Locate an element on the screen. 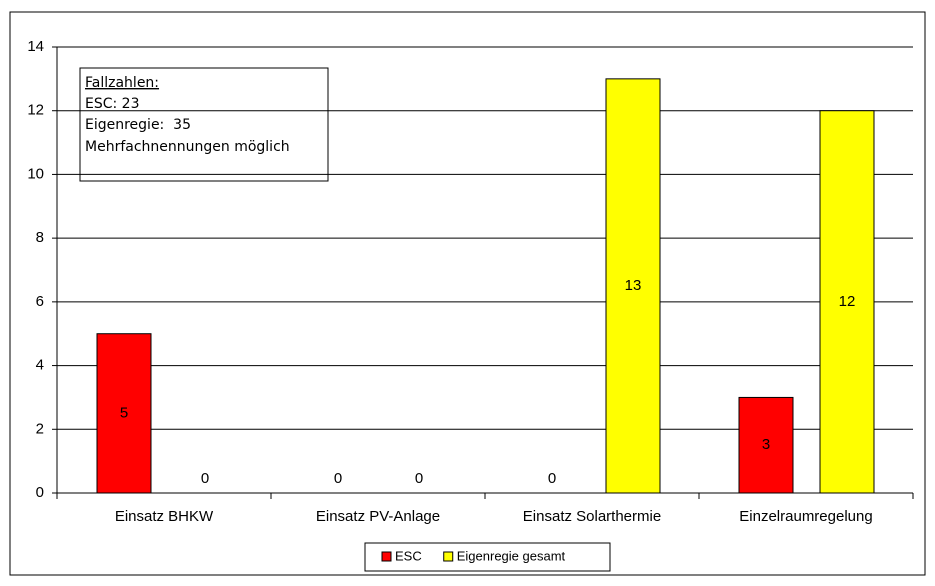 This screenshot has height=586, width=935. annotation-box is located at coordinates (204, 124).